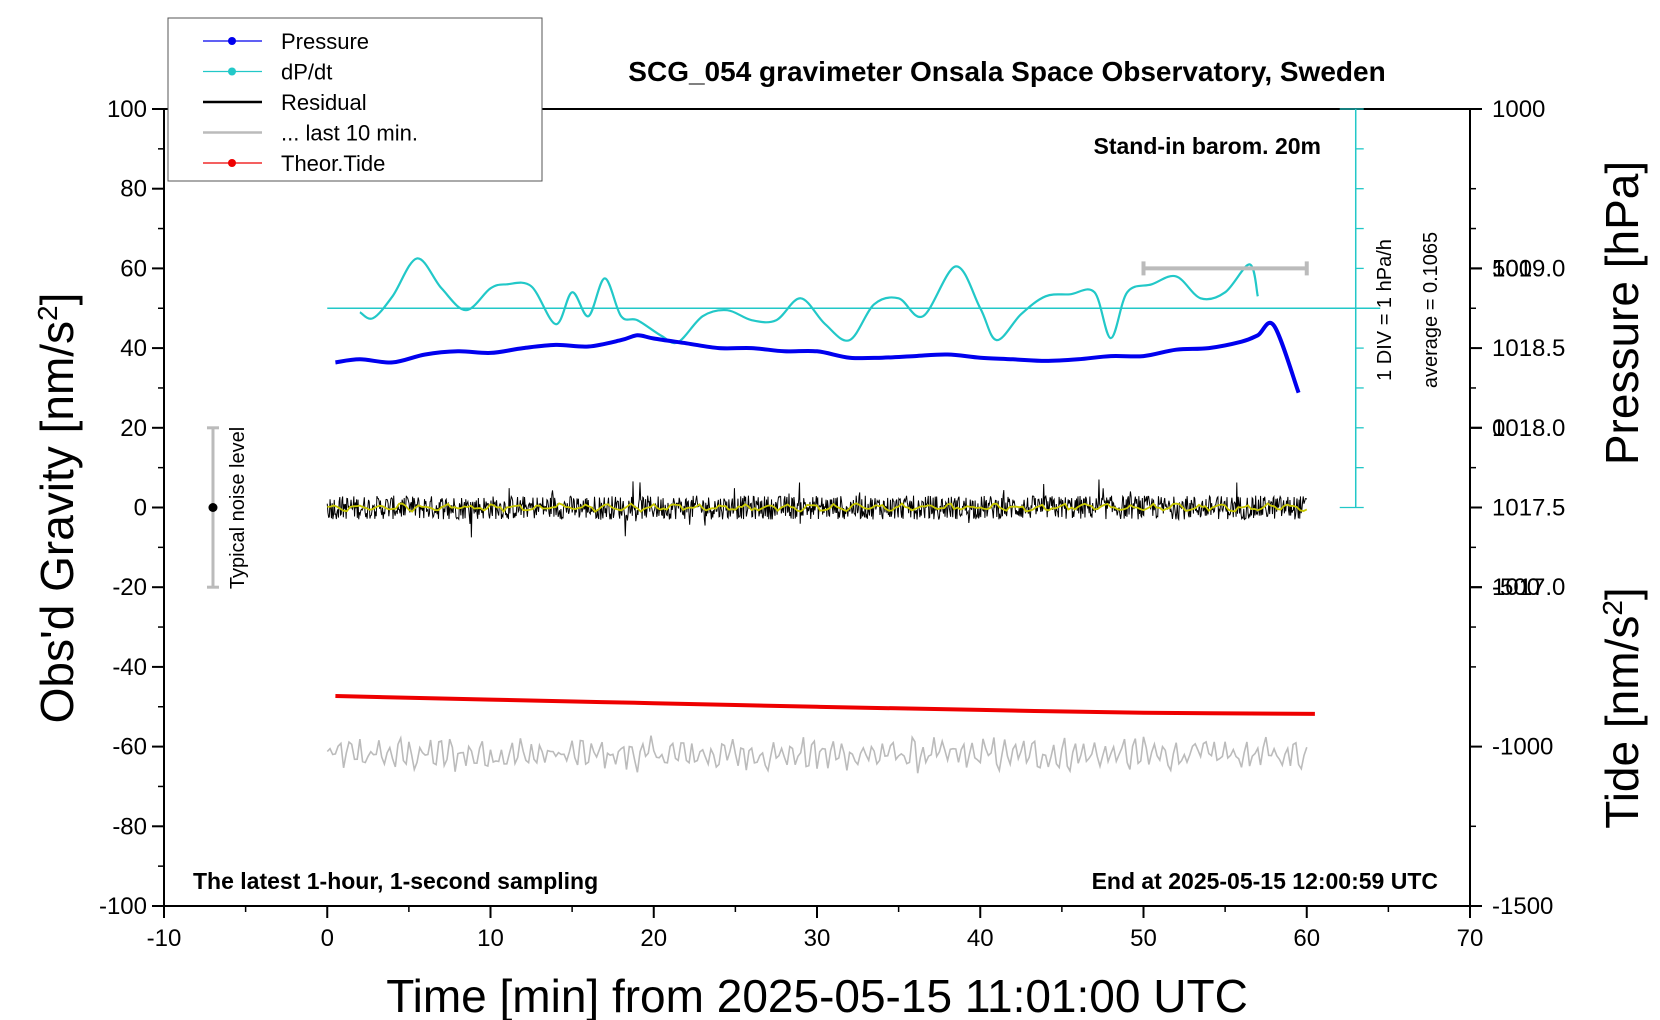 This screenshot has height=1020, width=1660. I want to click on tide-axis-ticks: -1500 -1000 -500 0 500 1000, so click(1511, 508).